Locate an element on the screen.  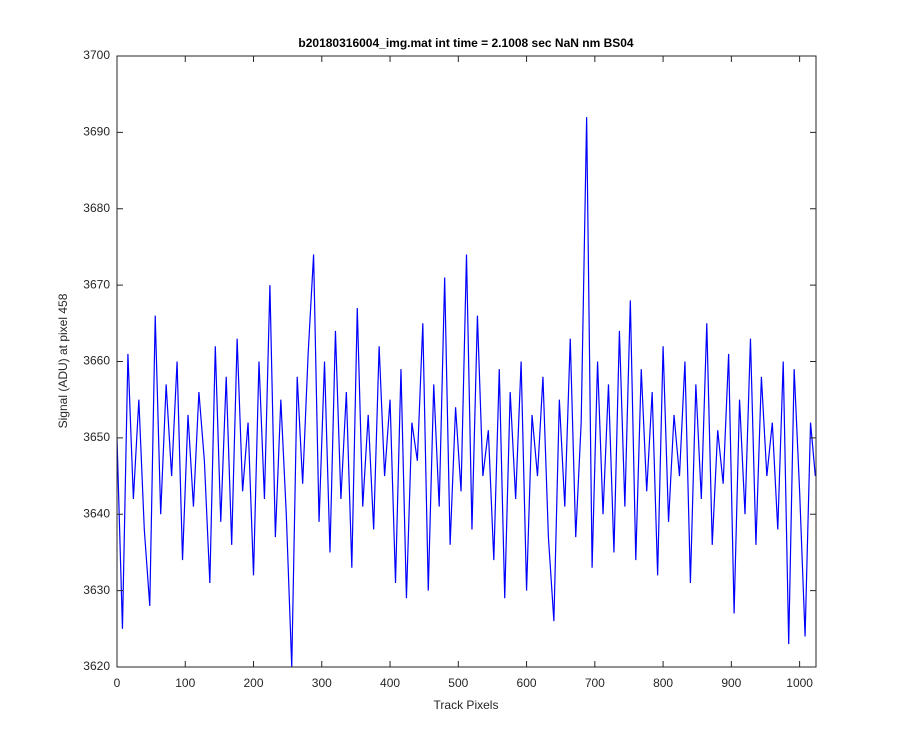
x-tick-label: 300 is located at coordinates (322, 683).